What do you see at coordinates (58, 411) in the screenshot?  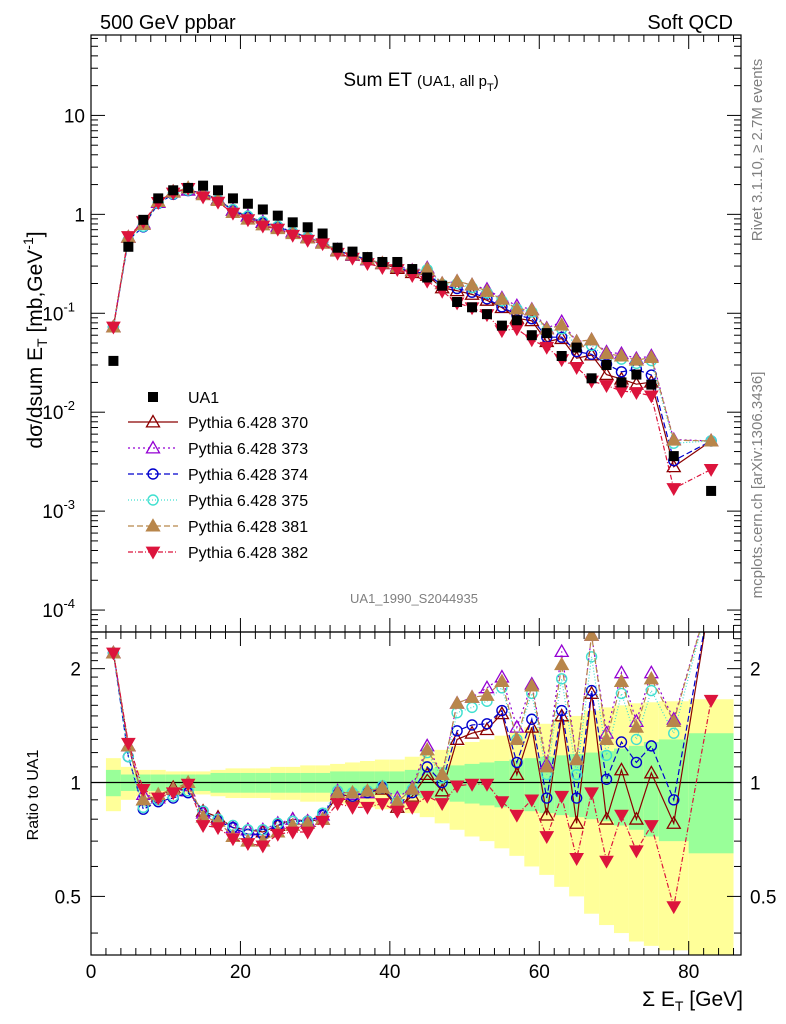 I see `main-y-tick-label: 10-2` at bounding box center [58, 411].